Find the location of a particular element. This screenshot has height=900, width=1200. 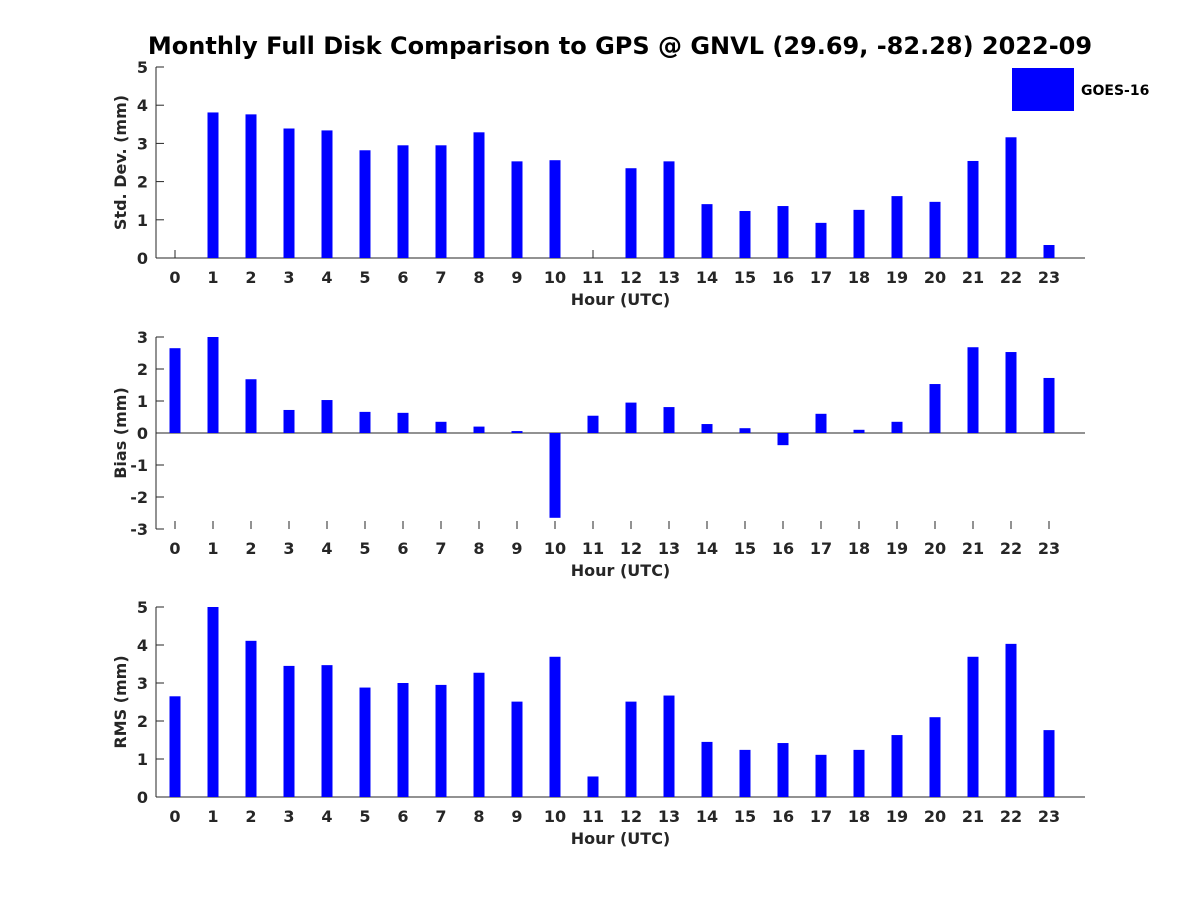

x-tick-label: 2 is located at coordinates (250, 548).